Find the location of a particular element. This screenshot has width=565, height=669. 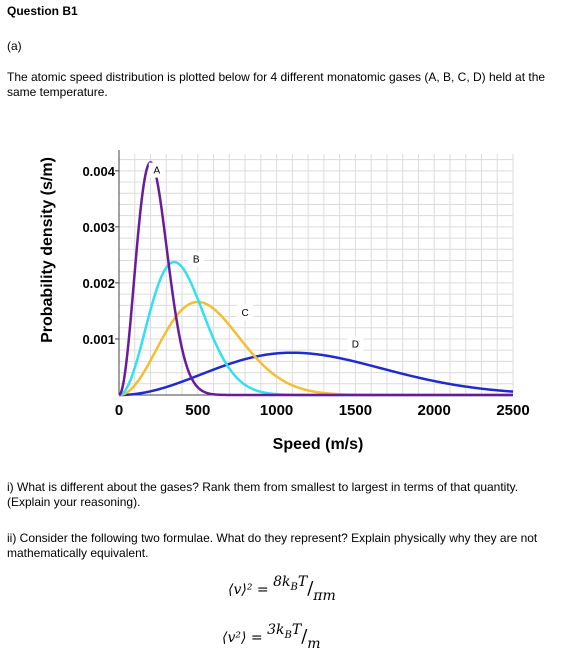

x-tick-label: 500 is located at coordinates (197, 410).